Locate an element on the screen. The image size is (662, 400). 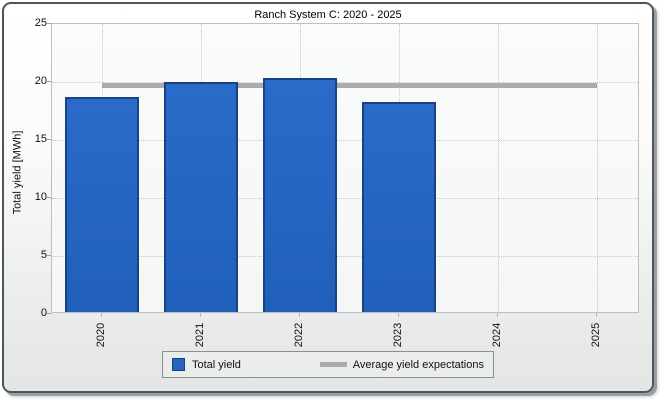
y-tick-label-10: 10 is located at coordinates (40, 197).